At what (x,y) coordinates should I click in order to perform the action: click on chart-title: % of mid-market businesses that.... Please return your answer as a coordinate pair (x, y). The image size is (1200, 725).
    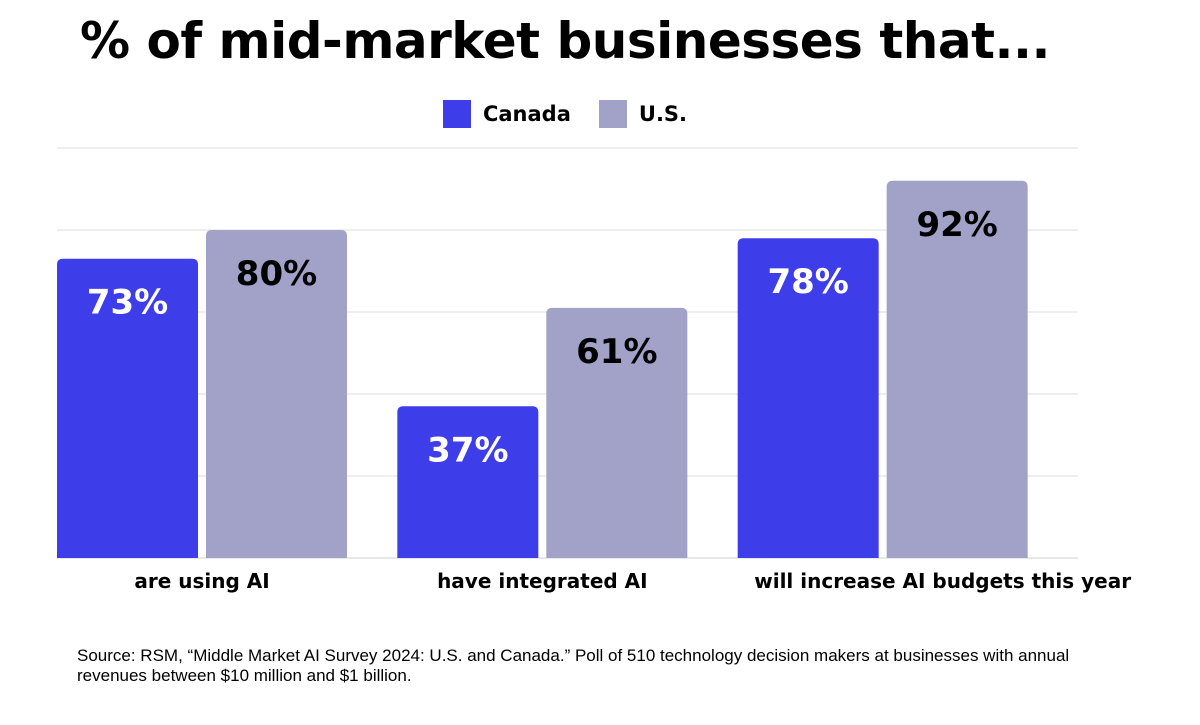
    Looking at the image, I should click on (565, 41).